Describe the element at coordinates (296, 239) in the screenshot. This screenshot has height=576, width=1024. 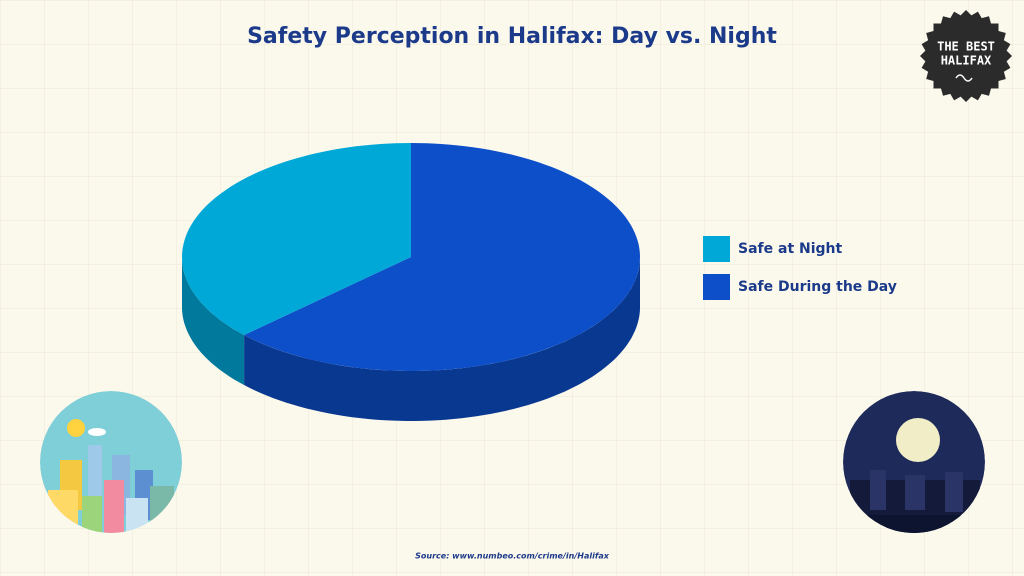
I see `pie-slice` at that location.